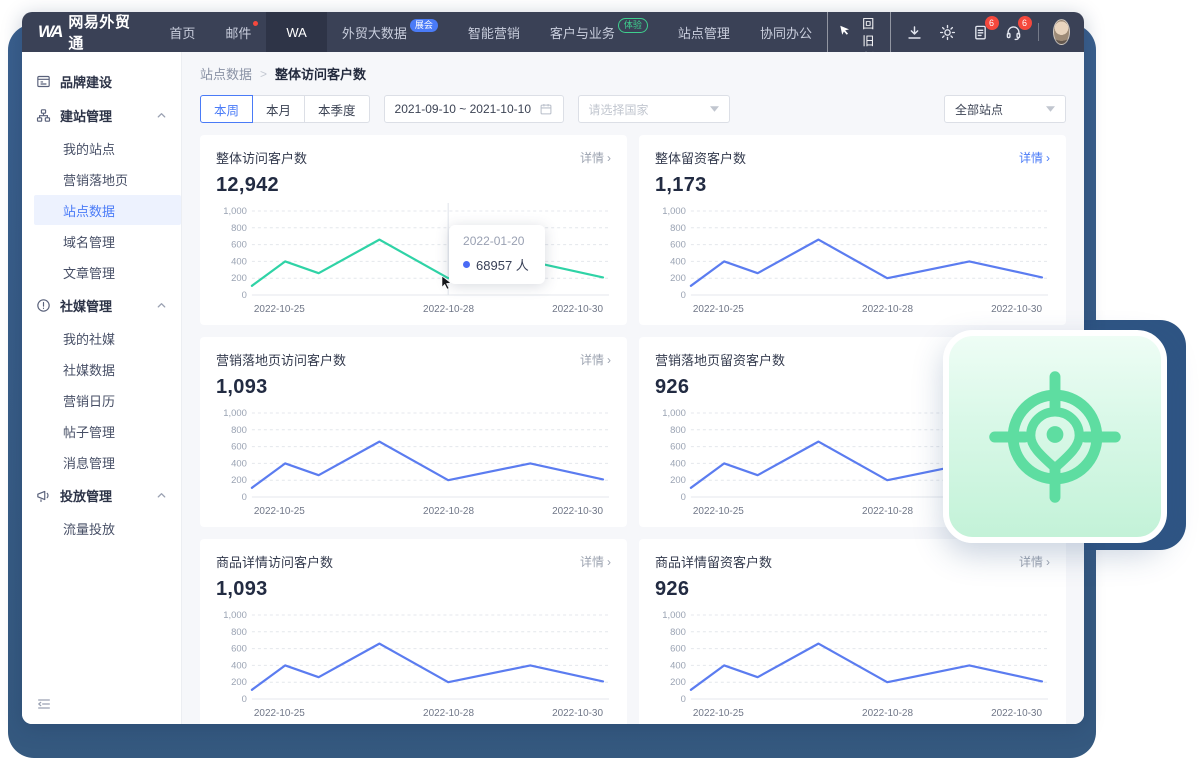 Image resolution: width=1200 pixels, height=771 pixels. Describe the element at coordinates (985, 28) in the screenshot. I see `notes-icon: 6` at that location.